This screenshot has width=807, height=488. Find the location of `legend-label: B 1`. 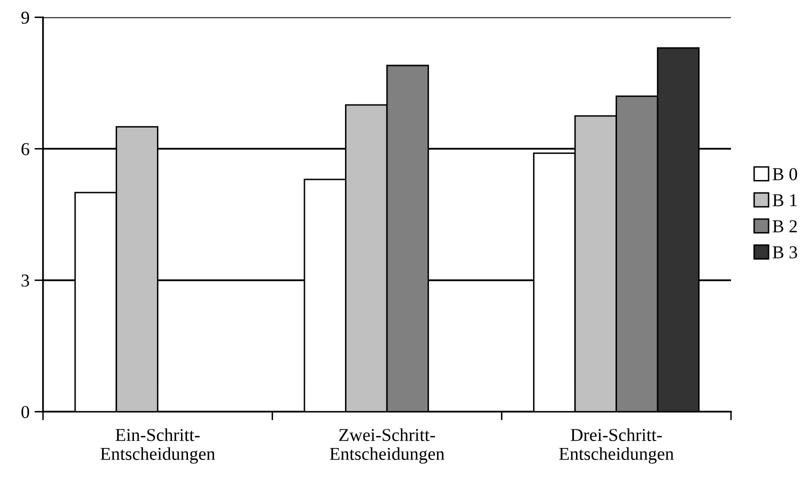

legend-label: B 1 is located at coordinates (784, 200).